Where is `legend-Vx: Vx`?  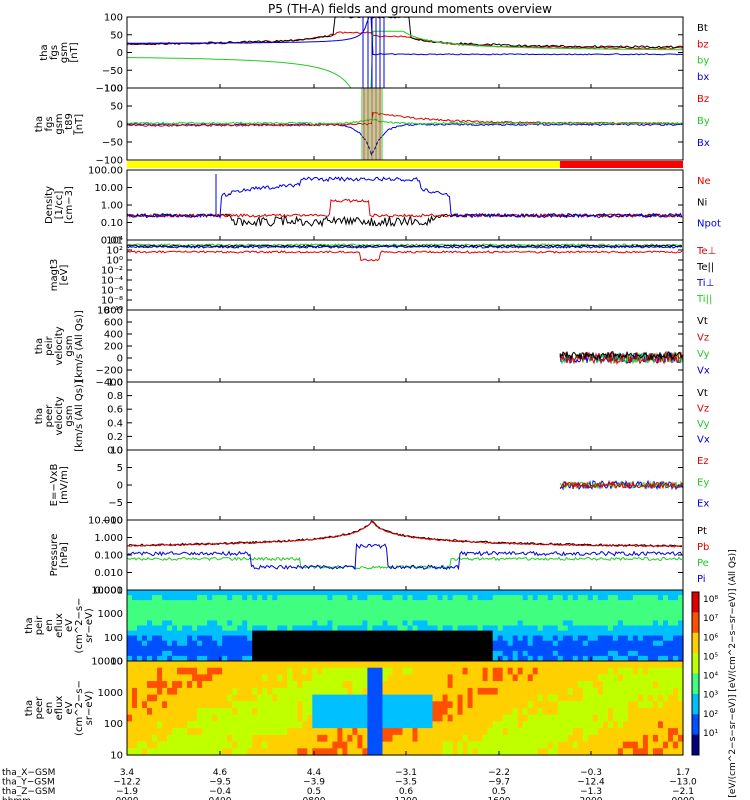
legend-Vx: Vx is located at coordinates (703, 440).